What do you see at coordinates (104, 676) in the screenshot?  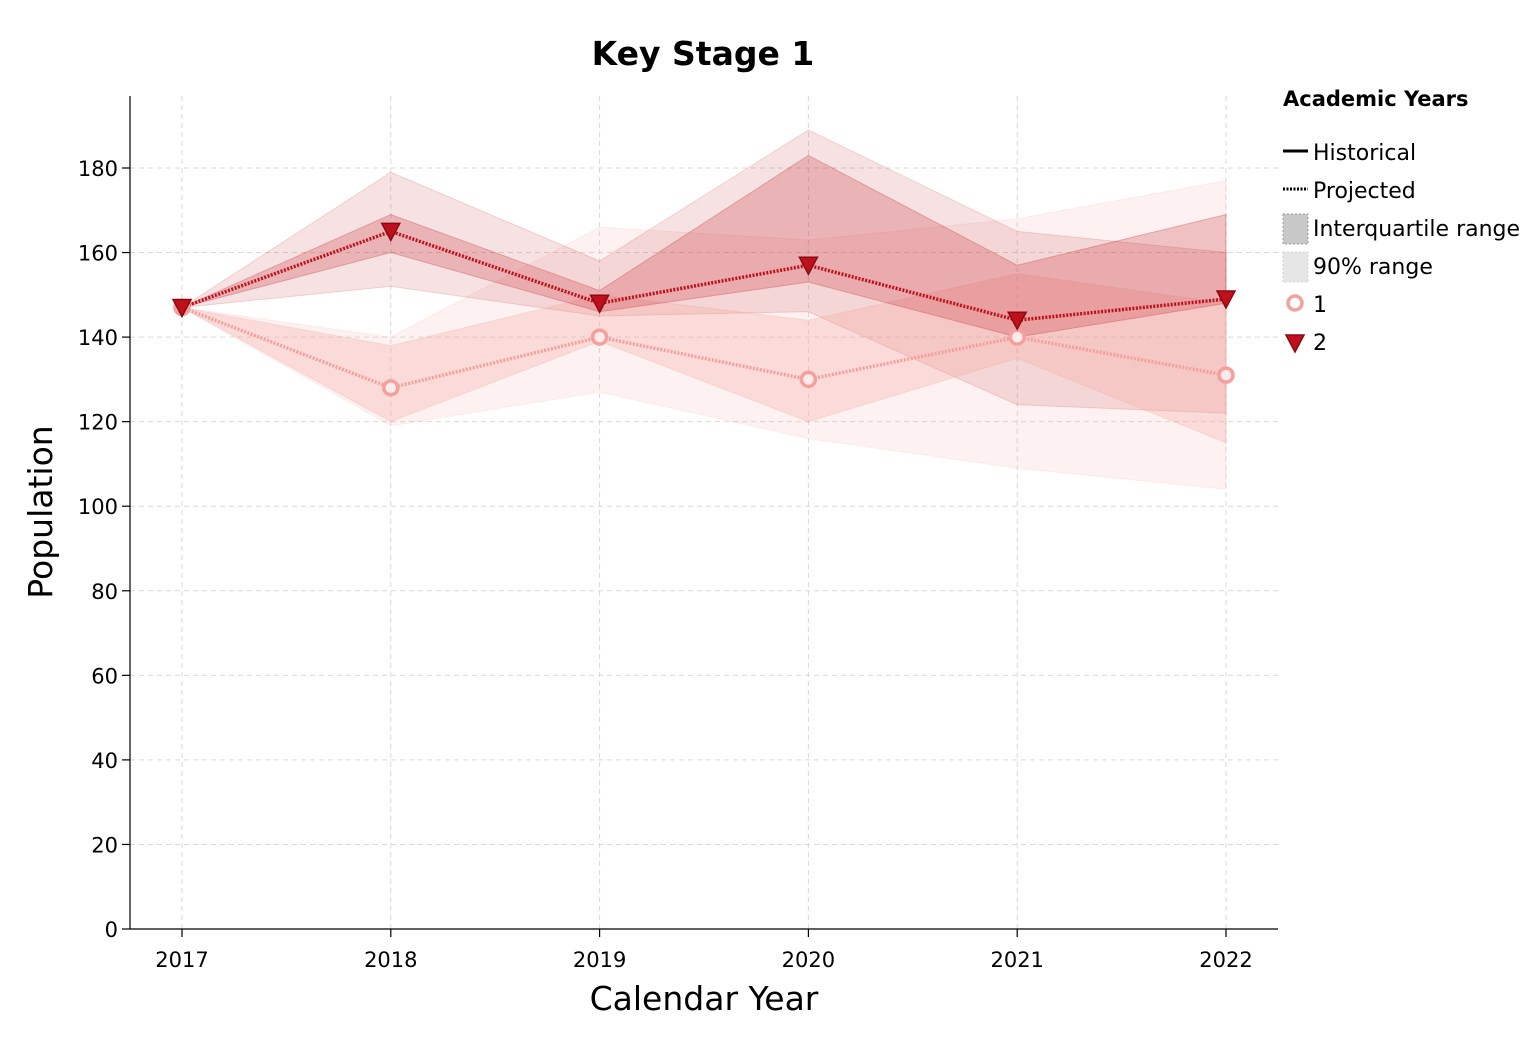 I see `y-tick-label: 60` at bounding box center [104, 676].